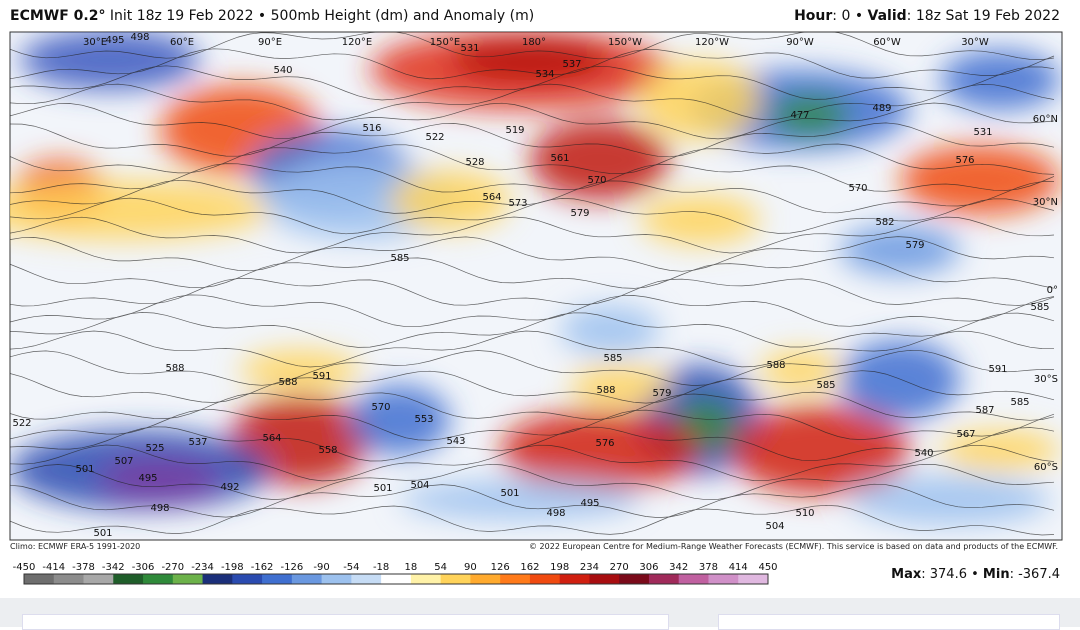  I want to click on colorbar-tick-label: 18, so click(411, 567).